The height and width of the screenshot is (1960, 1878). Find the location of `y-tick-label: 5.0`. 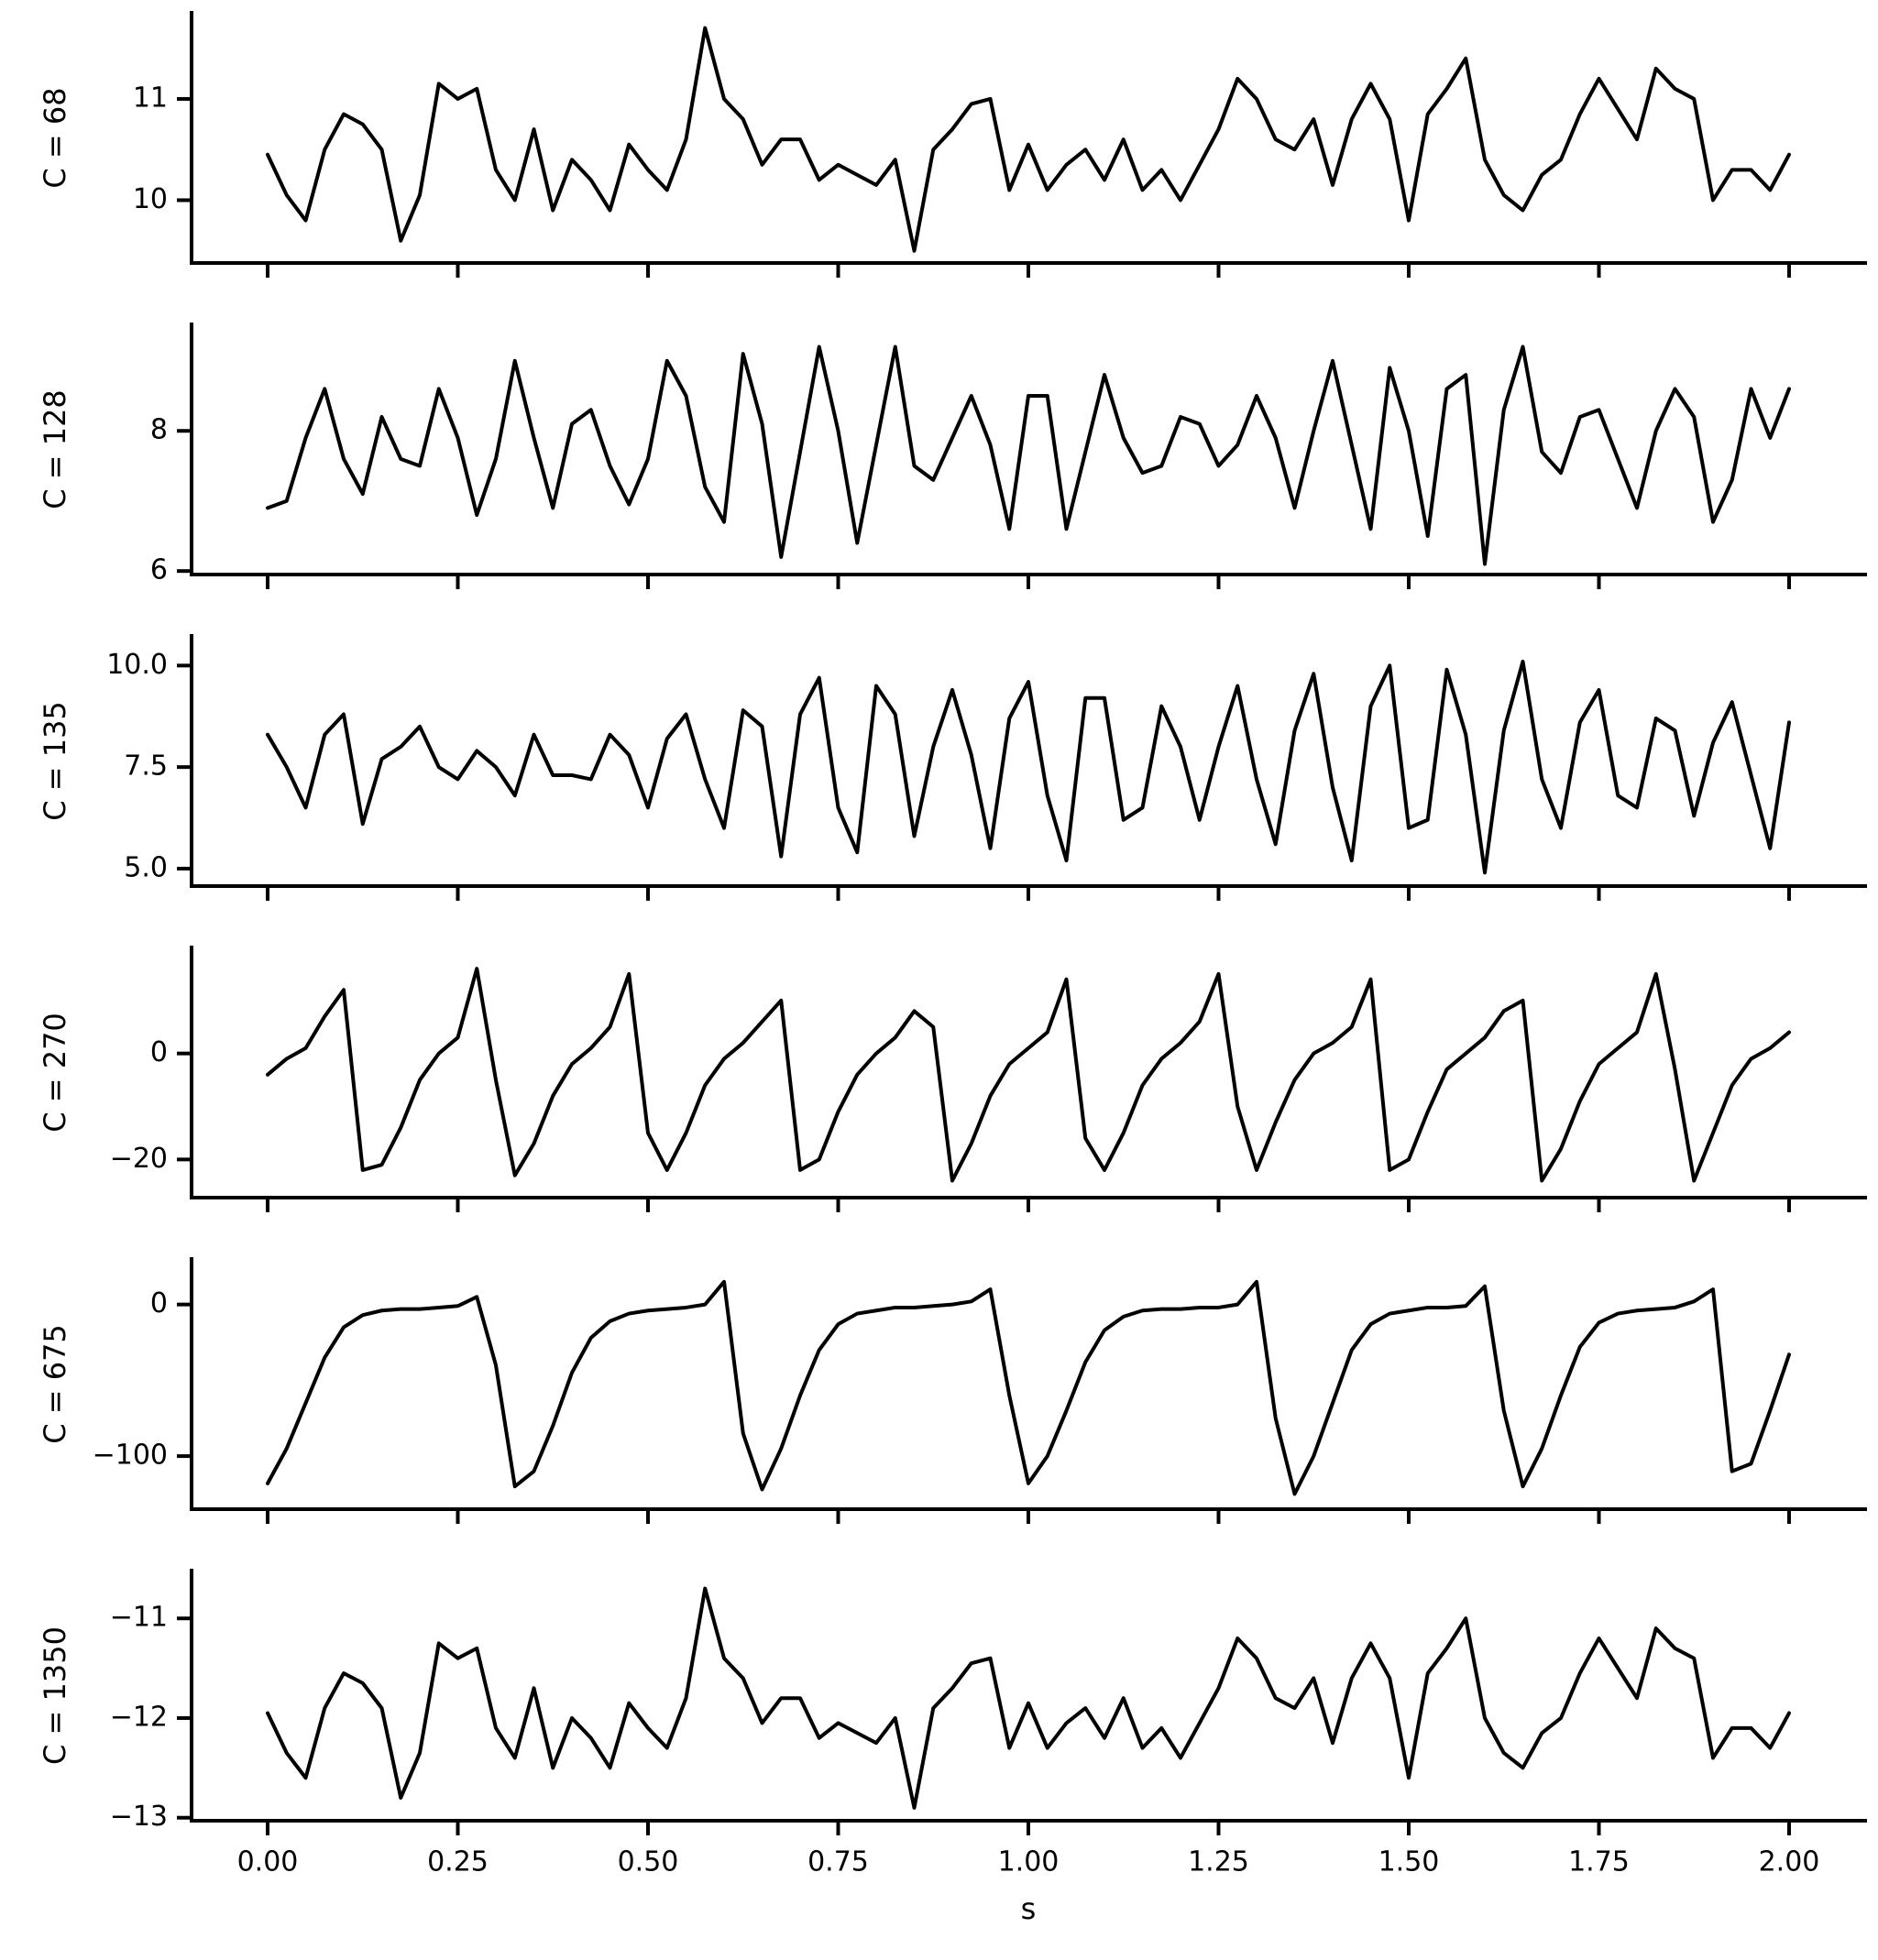

y-tick-label: 5.0 is located at coordinates (146, 867).